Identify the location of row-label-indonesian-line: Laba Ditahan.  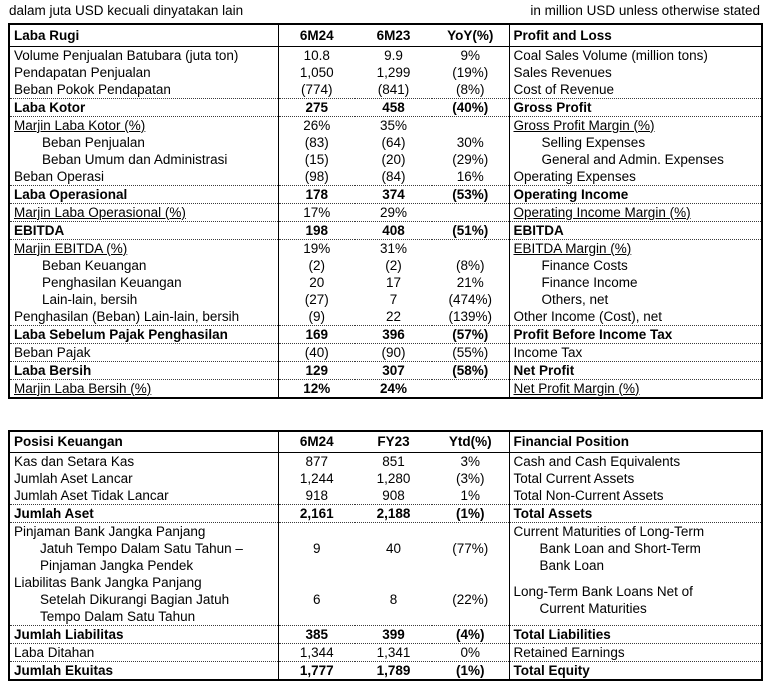
(144, 652).